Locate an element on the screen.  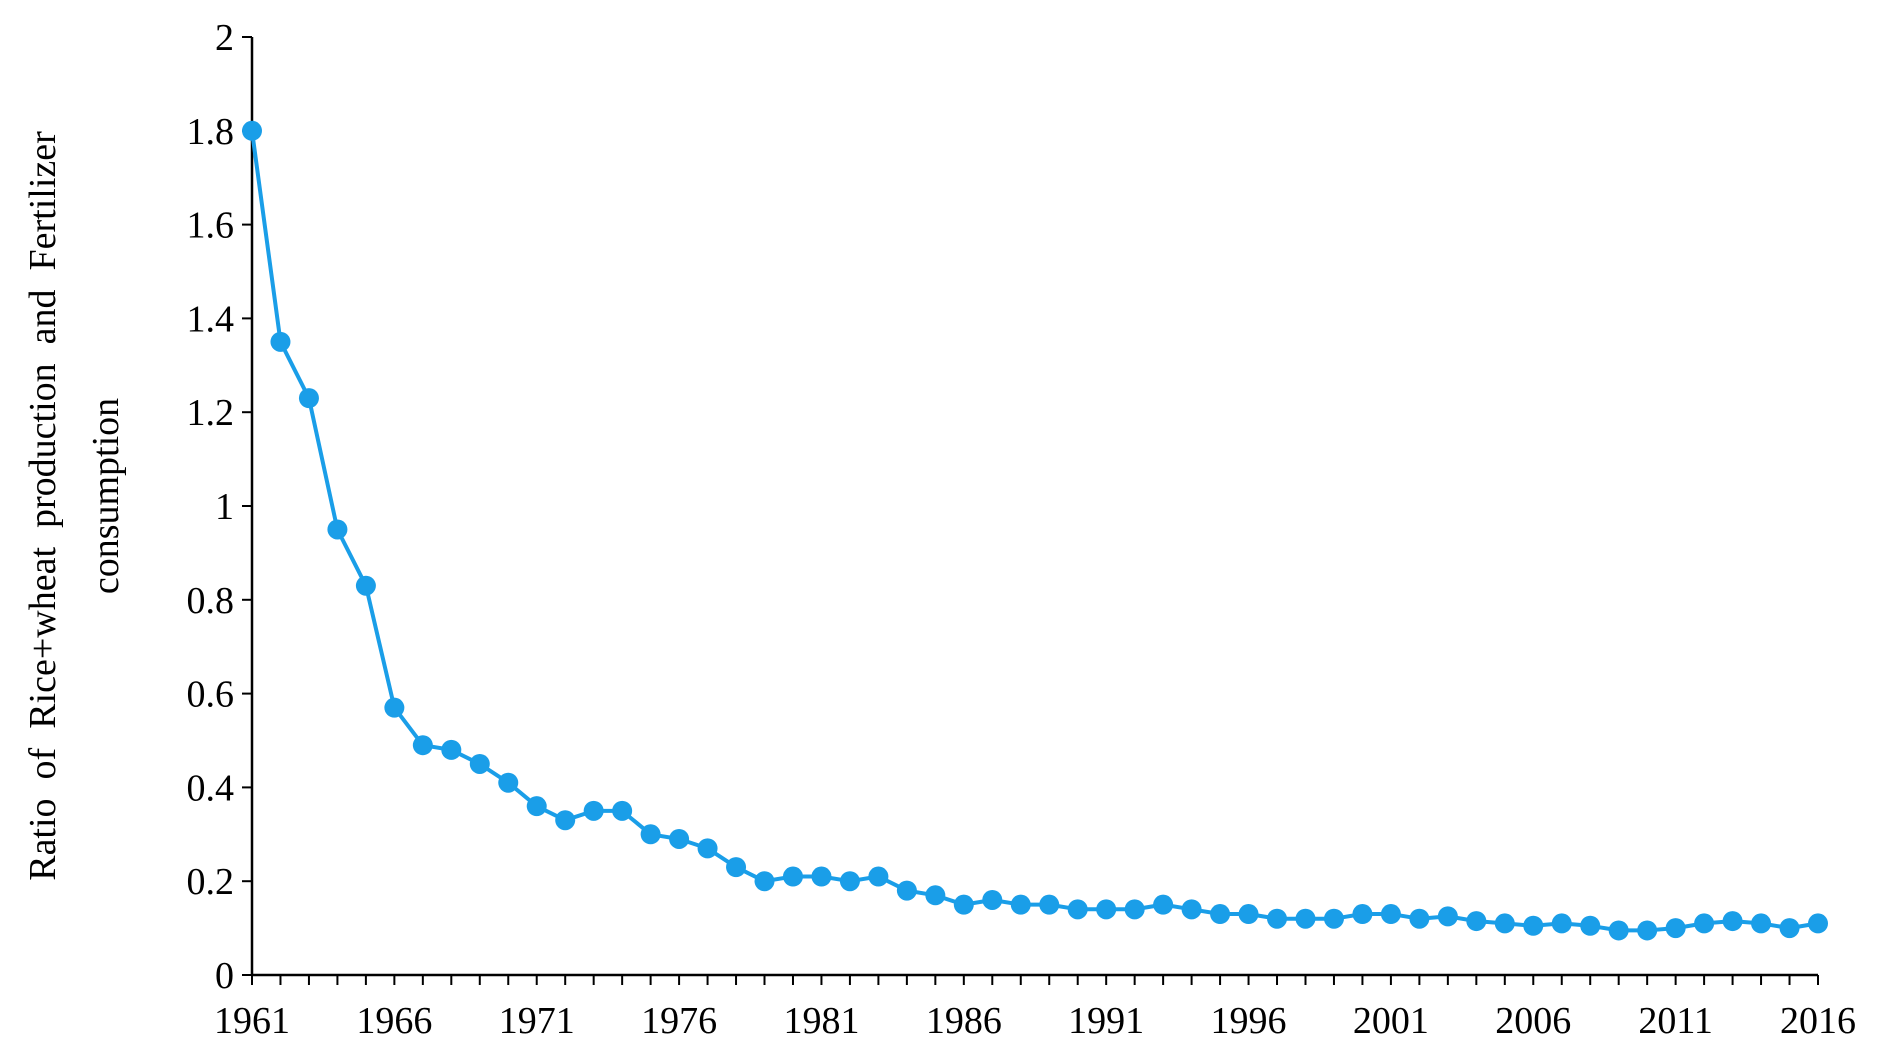
x-tick-label: 2001 is located at coordinates (1391, 1021).